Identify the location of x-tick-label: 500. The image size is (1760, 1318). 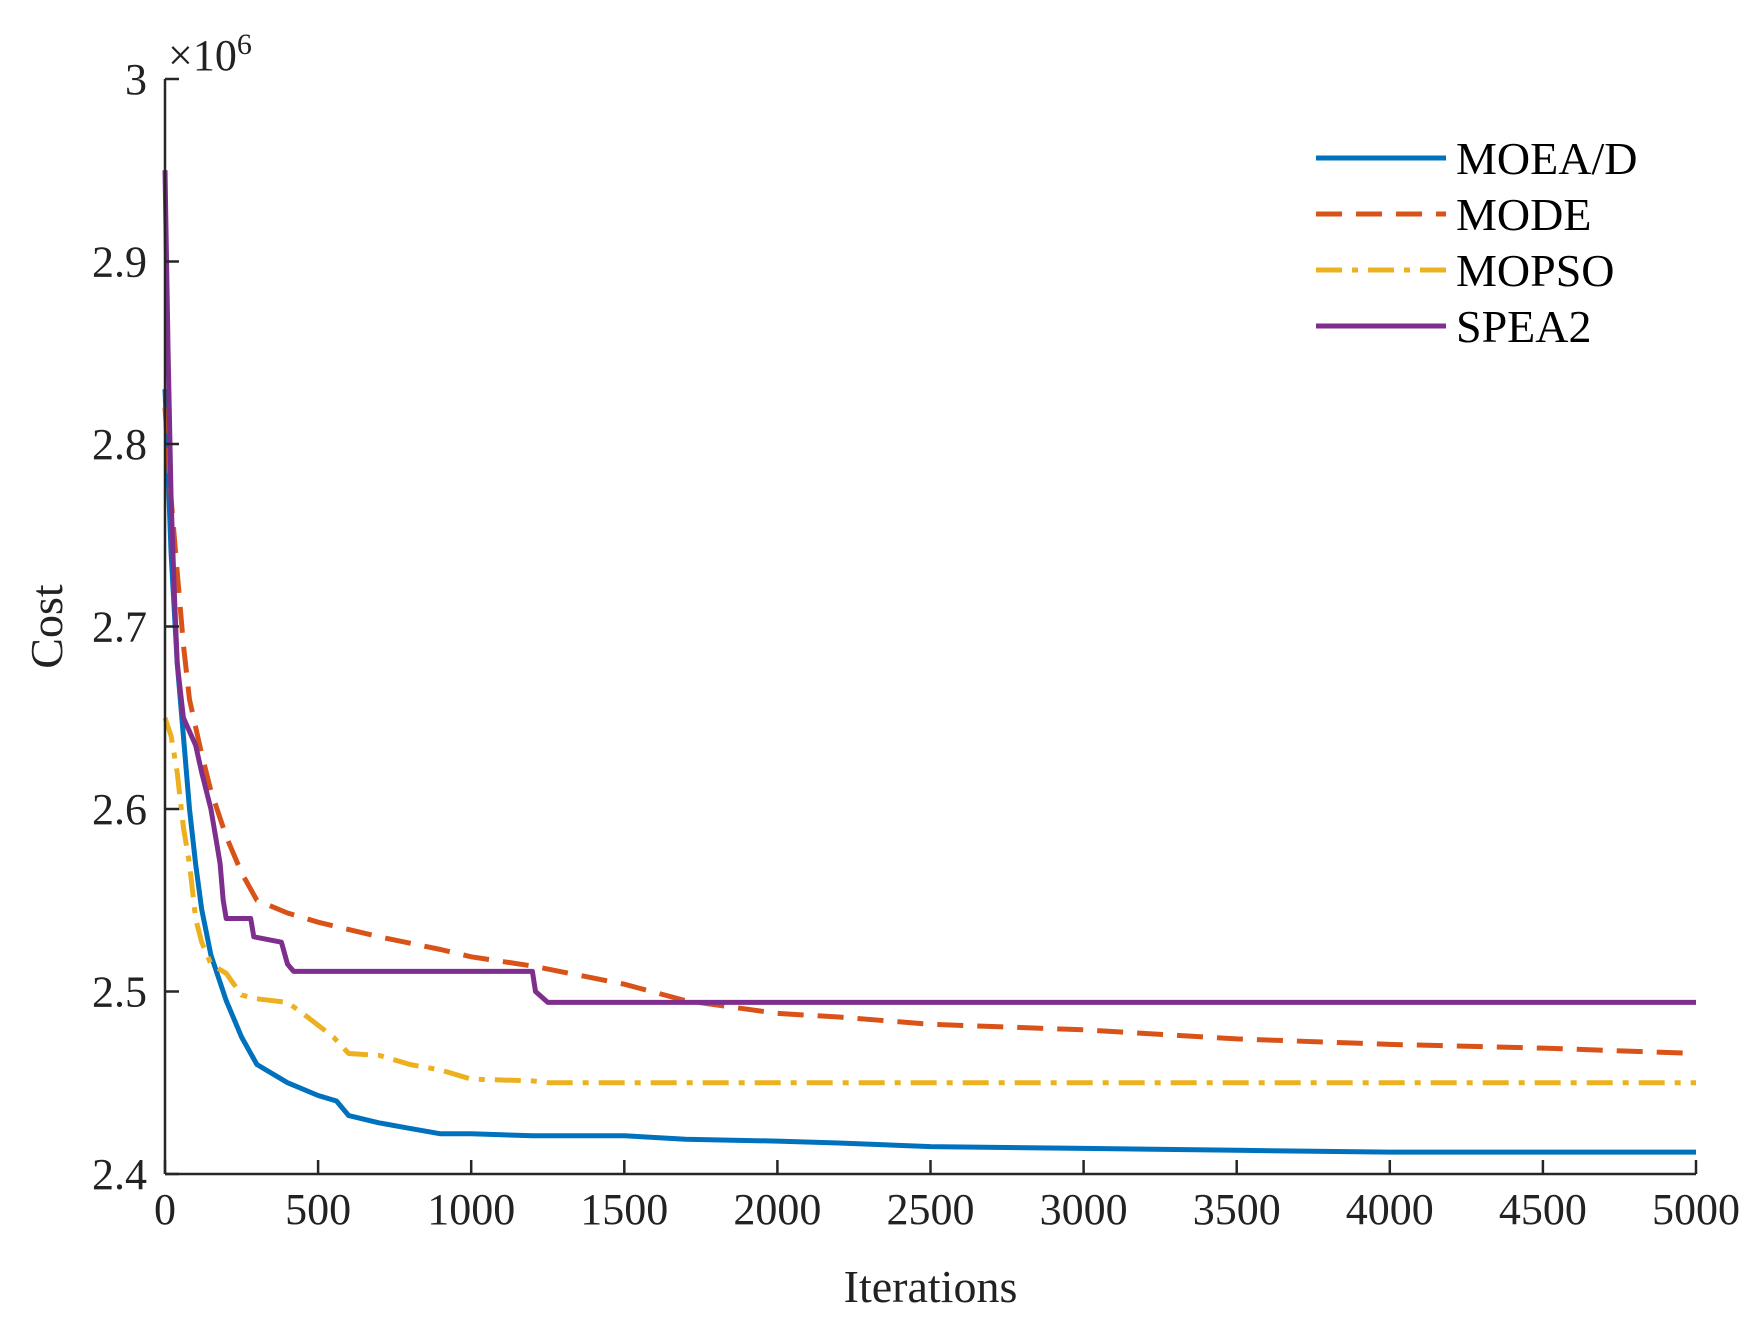
(318, 1209).